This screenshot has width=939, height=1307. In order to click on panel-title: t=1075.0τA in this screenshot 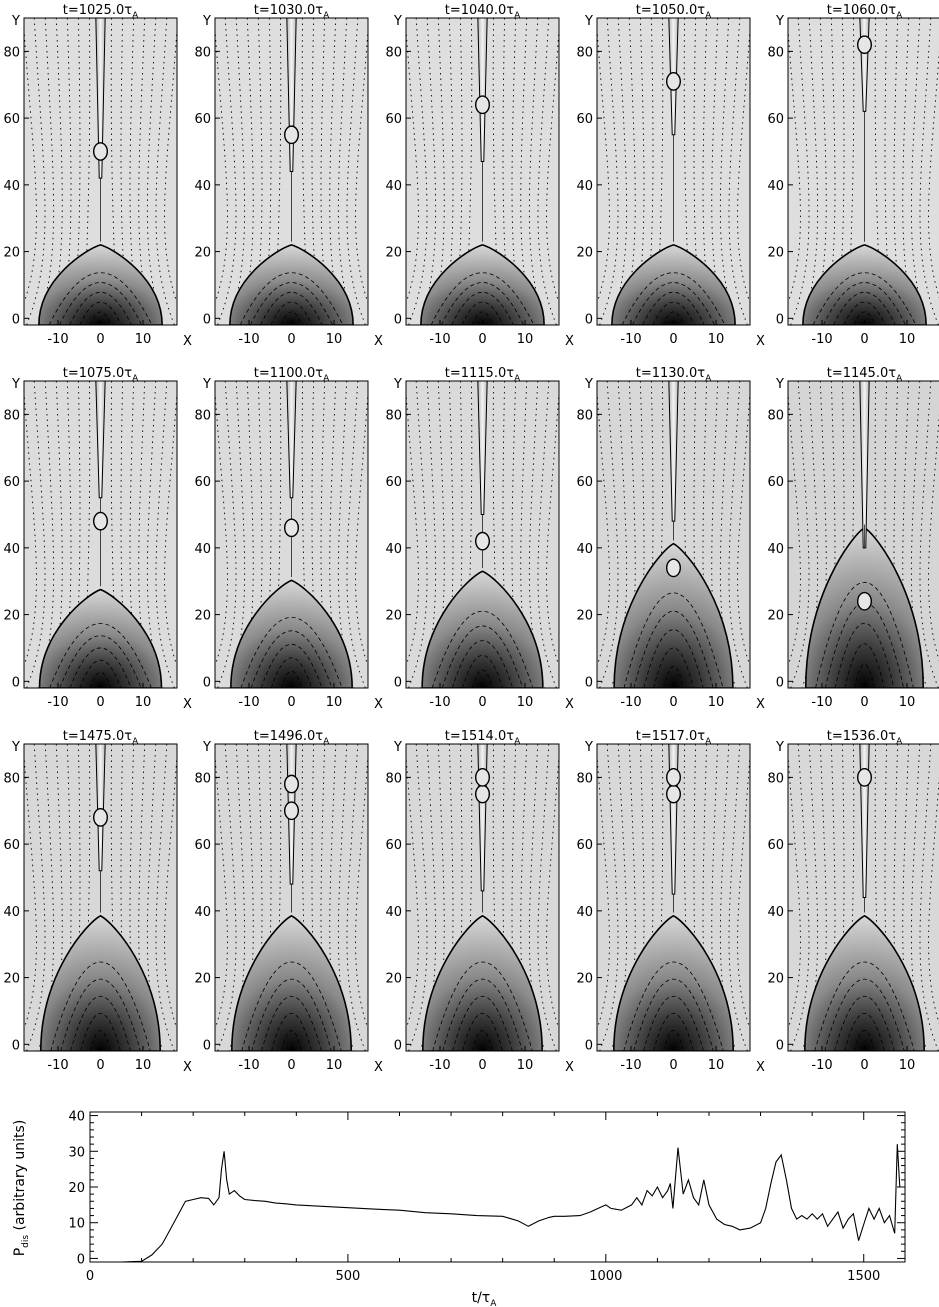, I will do `click(101, 375)`.